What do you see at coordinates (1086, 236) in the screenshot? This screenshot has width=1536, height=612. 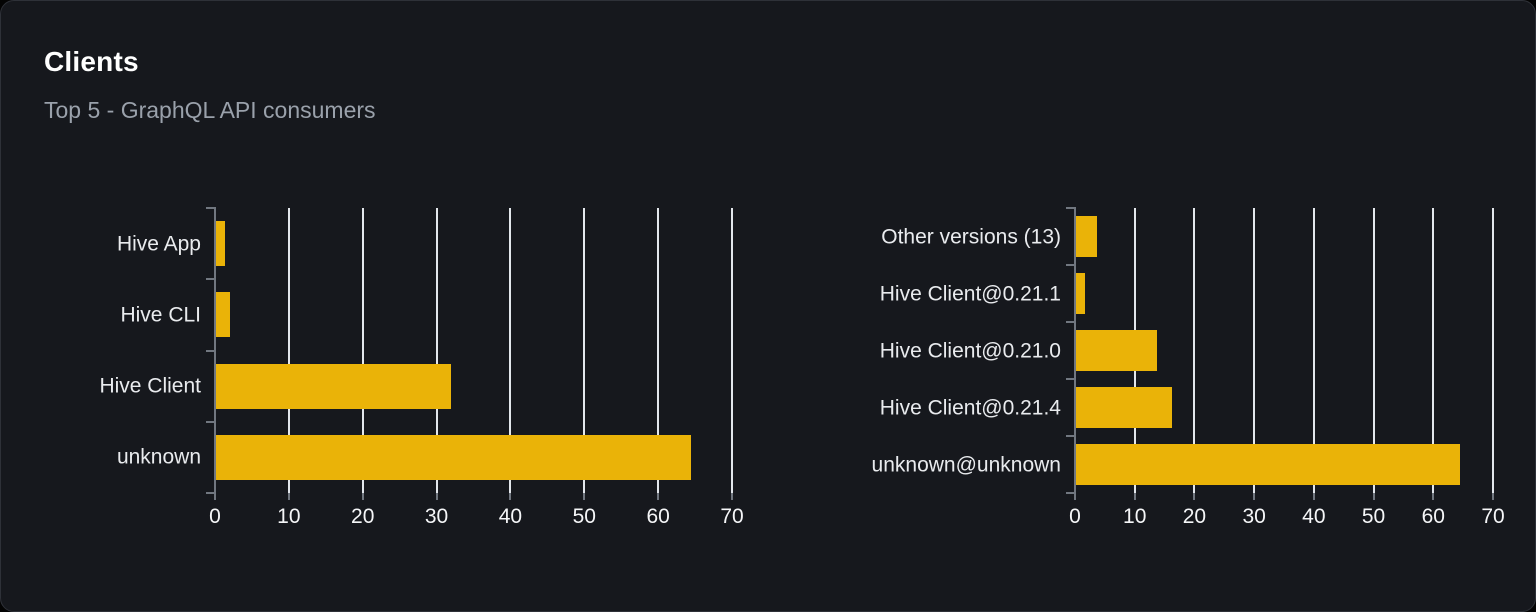 I see `bar-other-versions-13-` at bounding box center [1086, 236].